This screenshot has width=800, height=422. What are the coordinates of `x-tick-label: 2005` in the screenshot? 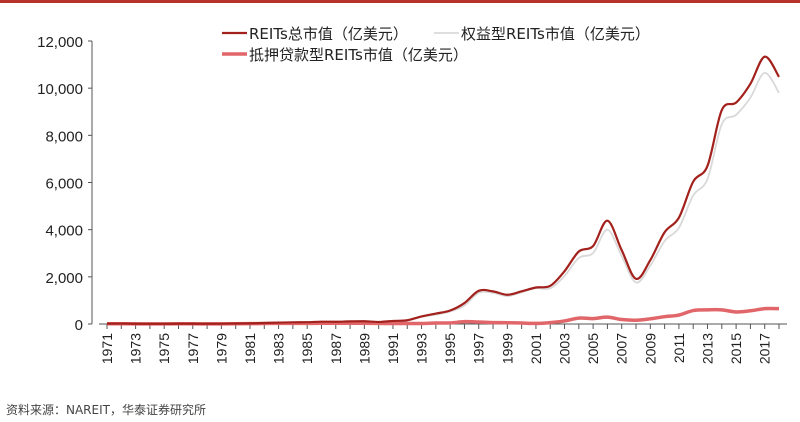 It's located at (593, 348).